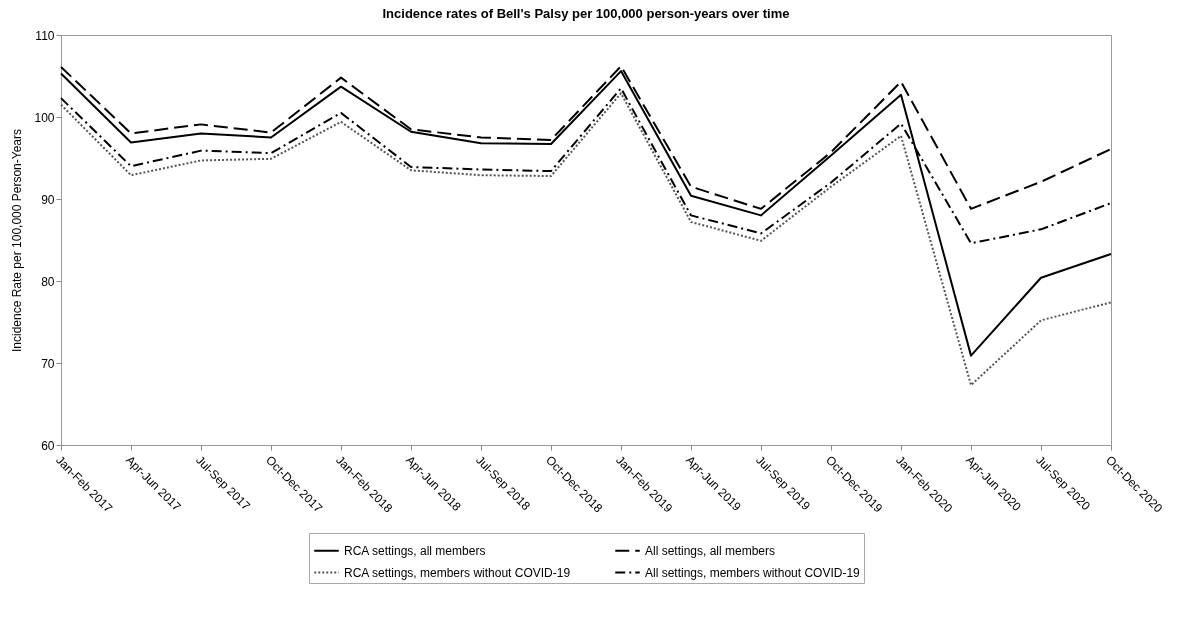 The image size is (1204, 625). I want to click on y-tick-label: 80, so click(48, 281).